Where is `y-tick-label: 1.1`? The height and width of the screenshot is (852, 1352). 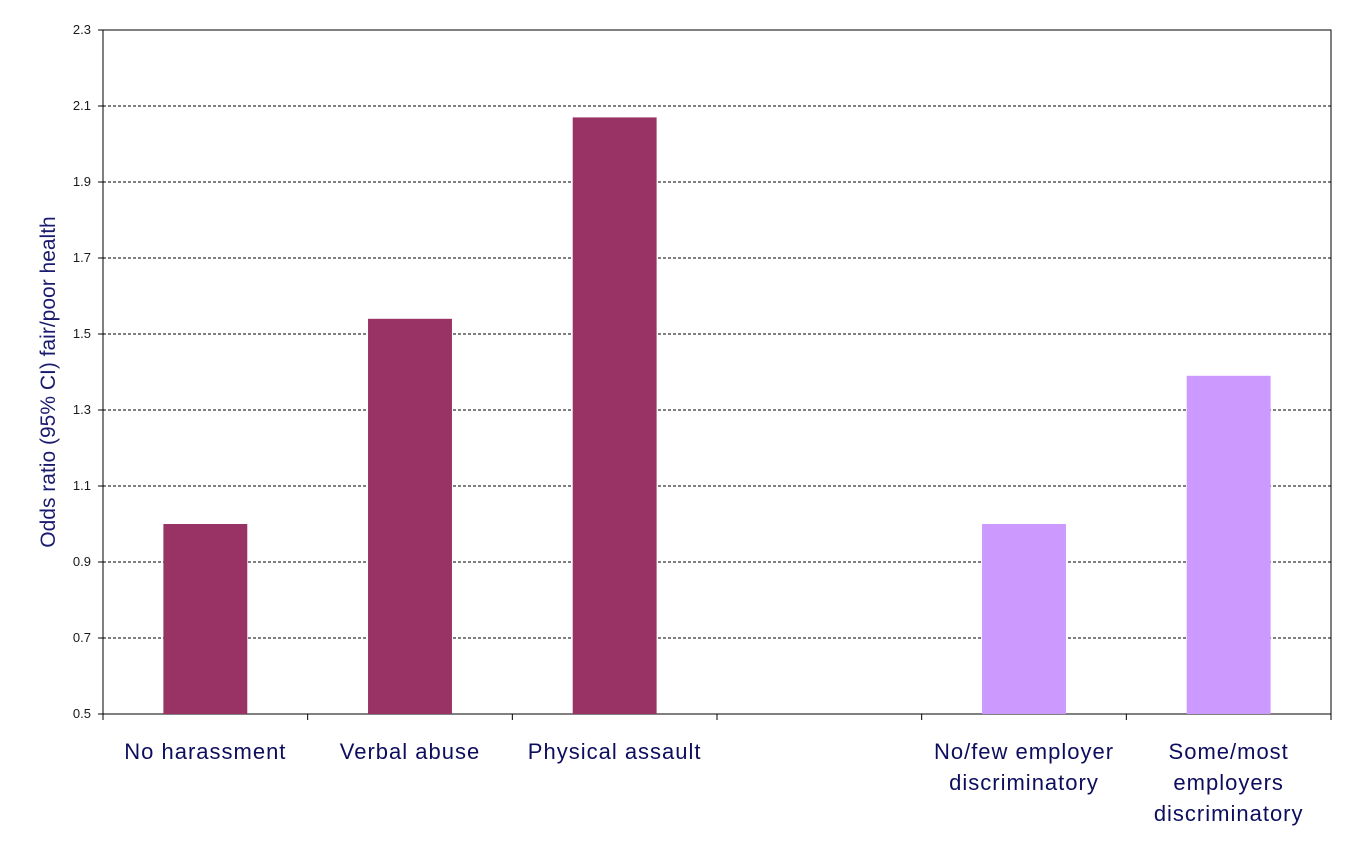
y-tick-label: 1.1 is located at coordinates (82, 485).